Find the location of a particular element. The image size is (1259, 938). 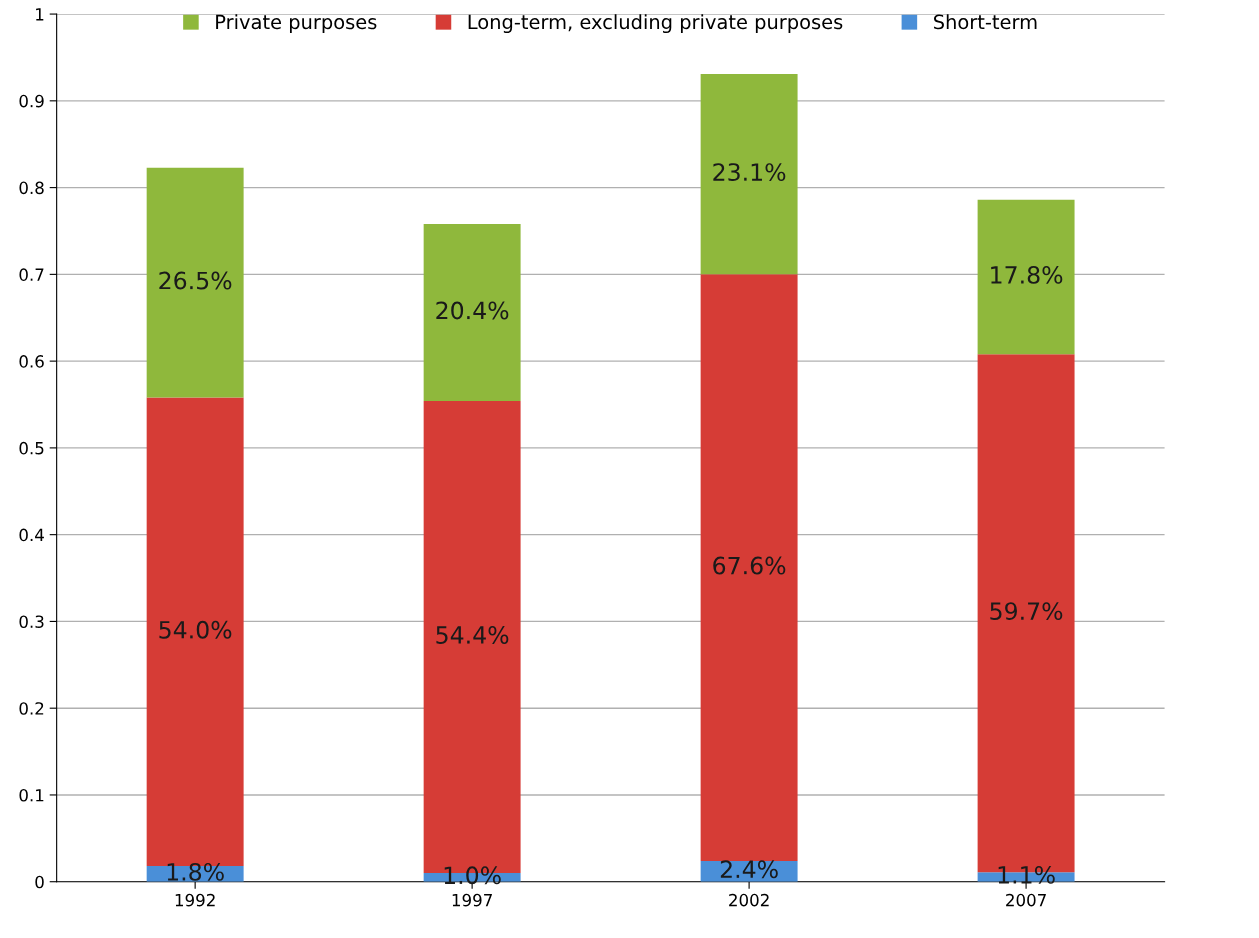

y-tick-label: 0.5 is located at coordinates (31, 448).